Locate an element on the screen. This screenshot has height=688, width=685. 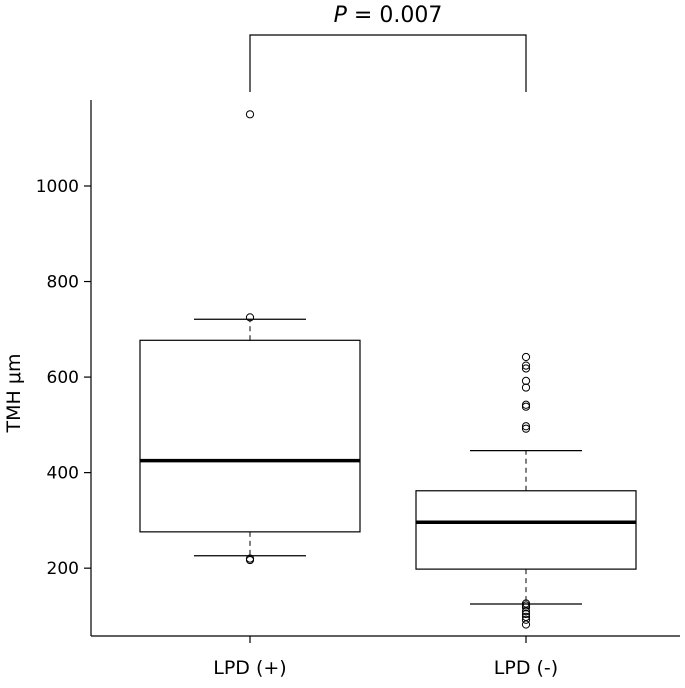
significance-annotation: P = 0.007 is located at coordinates (388, 47).